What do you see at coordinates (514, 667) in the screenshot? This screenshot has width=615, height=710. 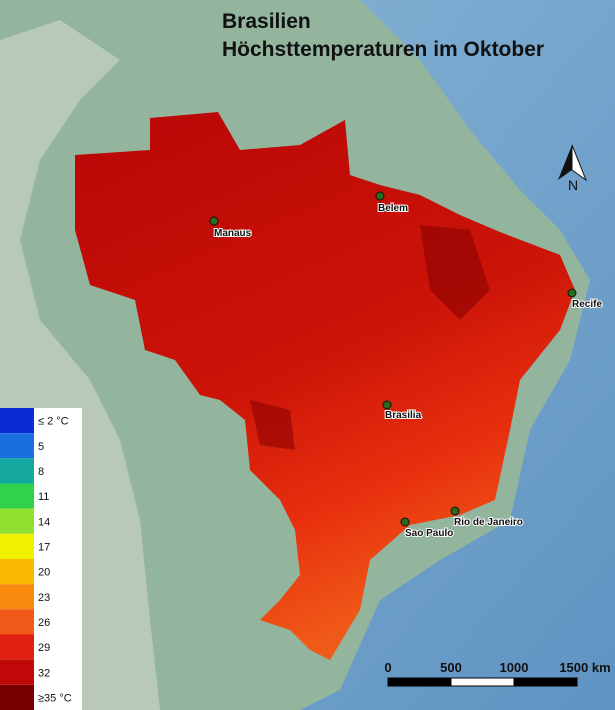 I see `scale-label: 1000` at bounding box center [514, 667].